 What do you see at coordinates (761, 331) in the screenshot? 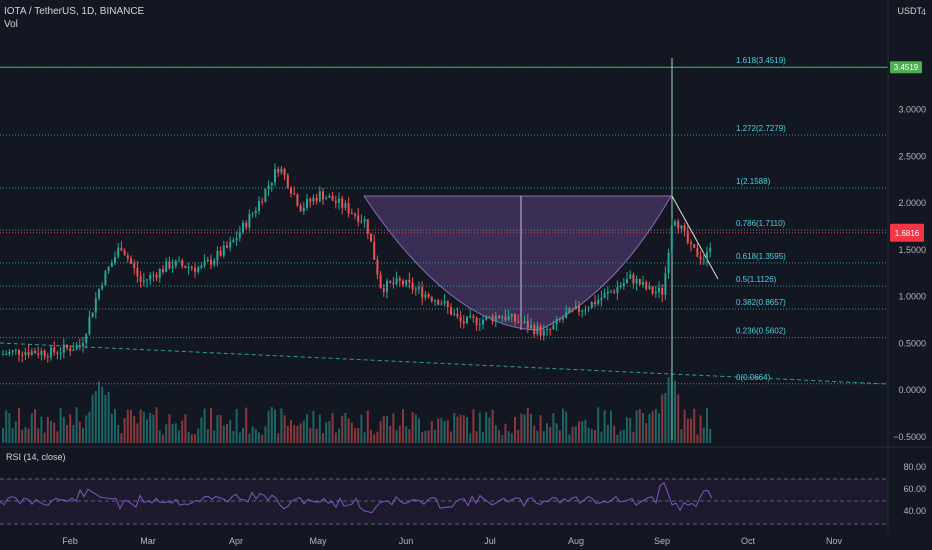
I see `fib-label: 0.236(0.5602)` at bounding box center [761, 331].